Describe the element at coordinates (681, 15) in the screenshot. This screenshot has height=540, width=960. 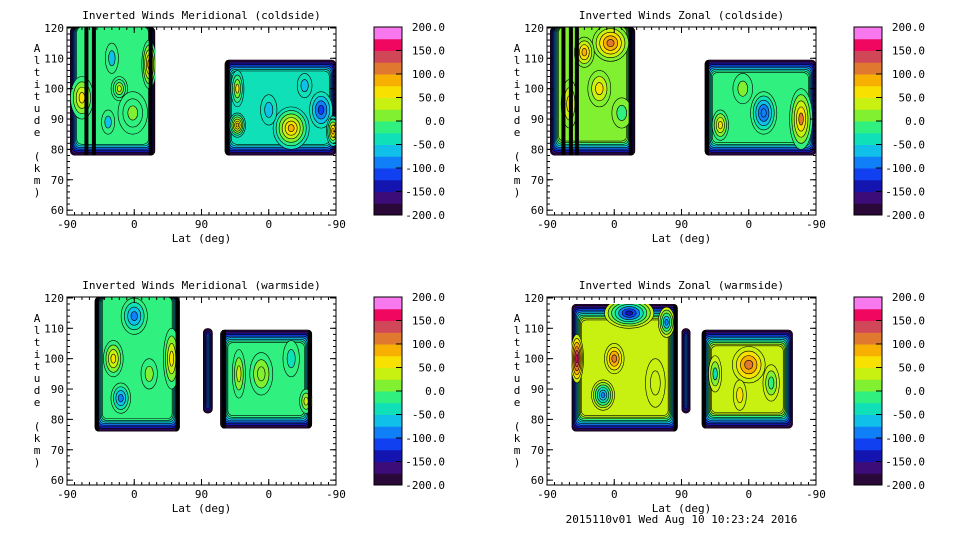
I see `plot-title: Inverted Winds Zonal (coldside)` at that location.